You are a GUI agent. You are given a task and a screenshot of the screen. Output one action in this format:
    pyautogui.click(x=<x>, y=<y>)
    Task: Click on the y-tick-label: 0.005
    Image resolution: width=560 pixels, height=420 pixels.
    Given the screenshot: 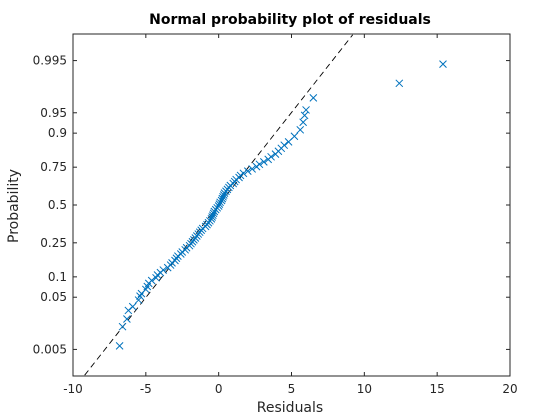 What is the action you would take?
    pyautogui.click(x=50, y=349)
    